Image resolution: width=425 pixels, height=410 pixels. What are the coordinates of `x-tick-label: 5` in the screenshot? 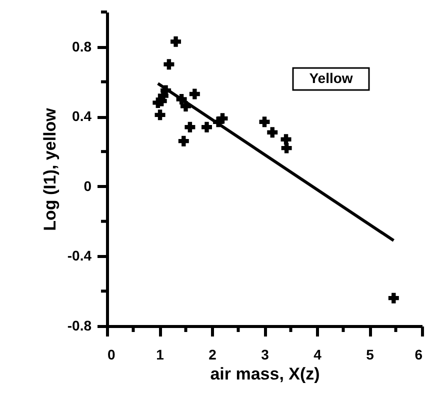 It's located at (370, 354).